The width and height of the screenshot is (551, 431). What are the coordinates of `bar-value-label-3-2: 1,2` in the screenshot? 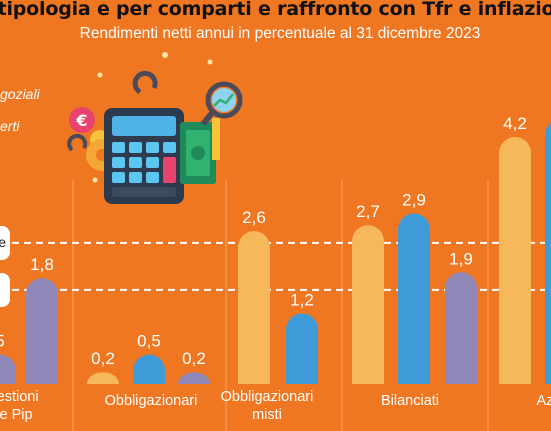 It's located at (302, 299).